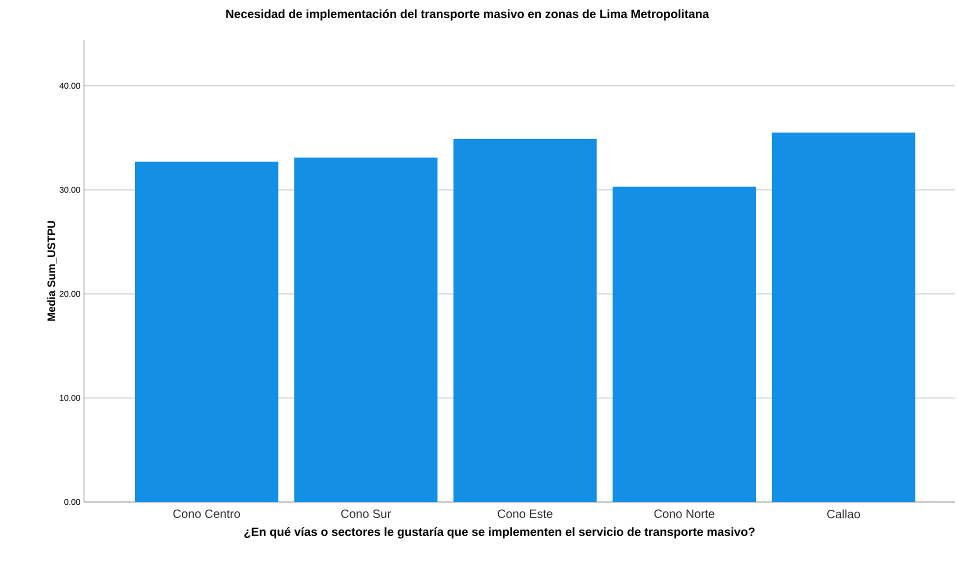 The width and height of the screenshot is (958, 569). Describe the element at coordinates (499, 532) in the screenshot. I see `x-axis-title: ¿En qué vías o sectores le gustaría que se implementen el servicio de transporte masivo?` at that location.